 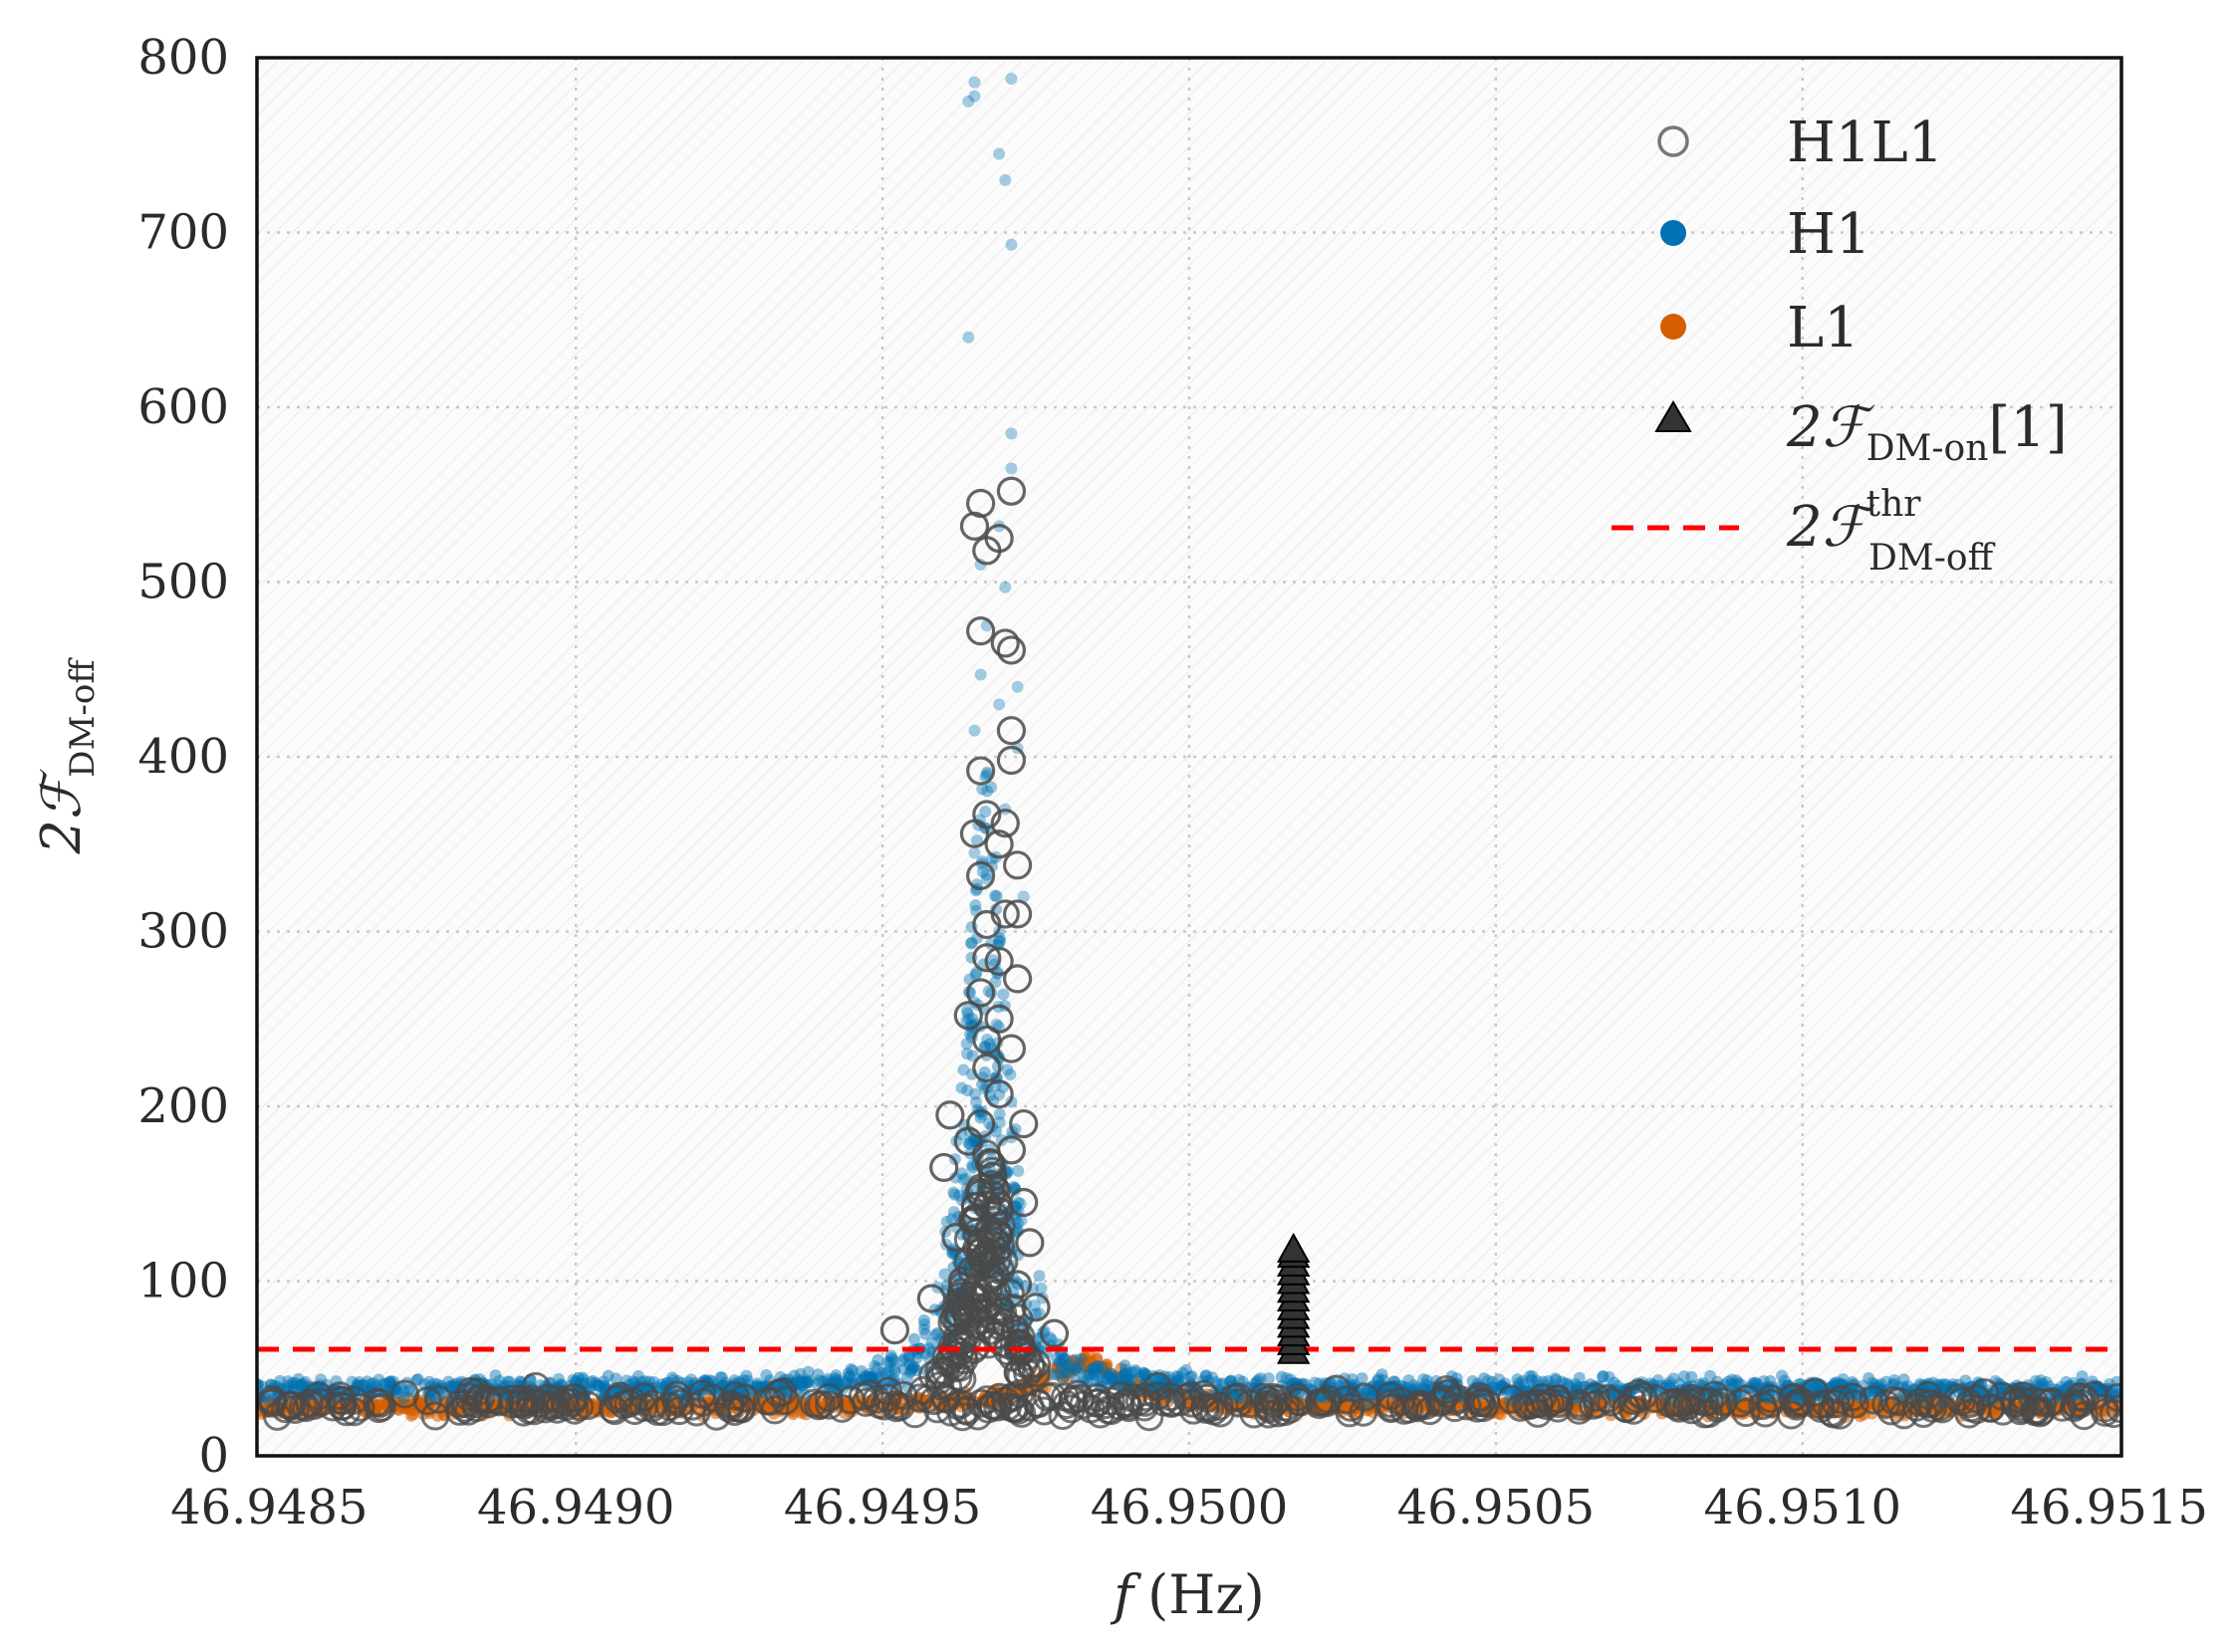 I want to click on x-tick-label: 46.9505, so click(x=1496, y=1507).